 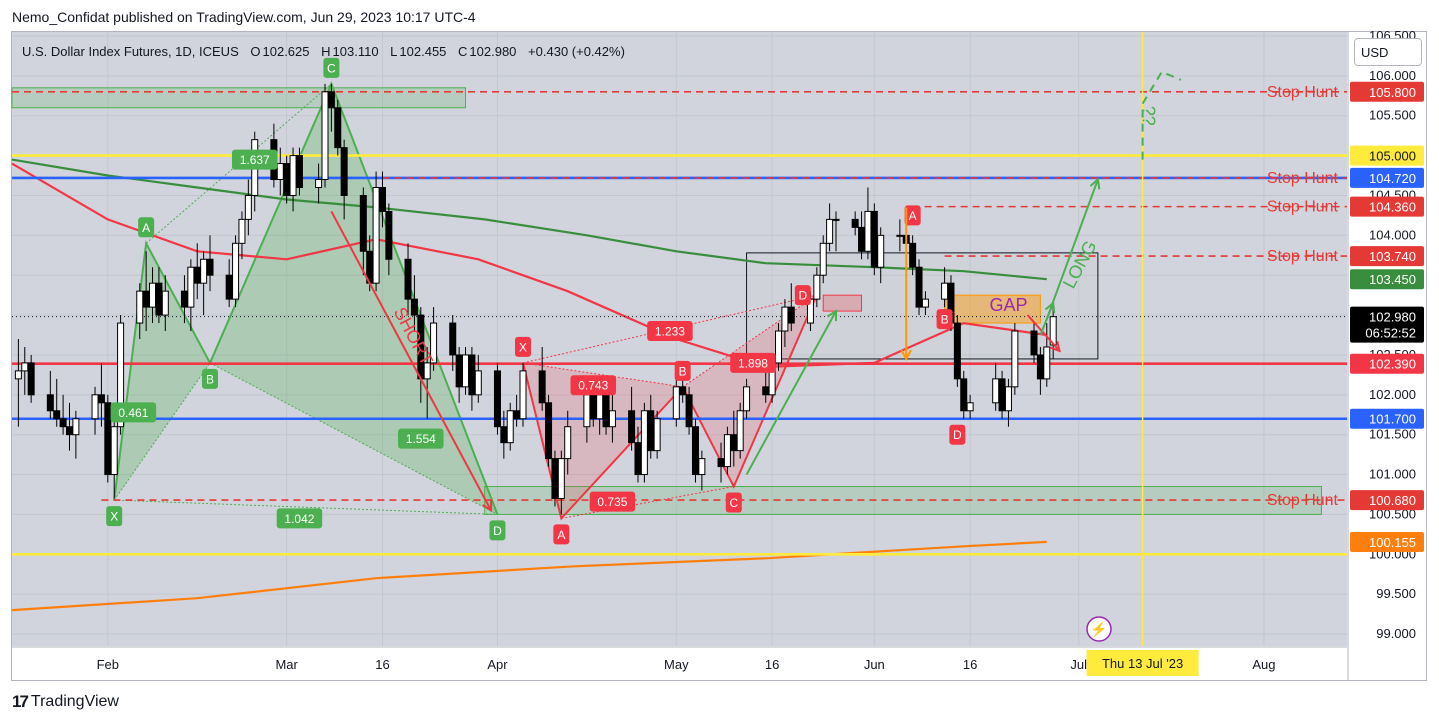 What do you see at coordinates (1392, 419) in the screenshot?
I see `price-axis-label: 101.700` at bounding box center [1392, 419].